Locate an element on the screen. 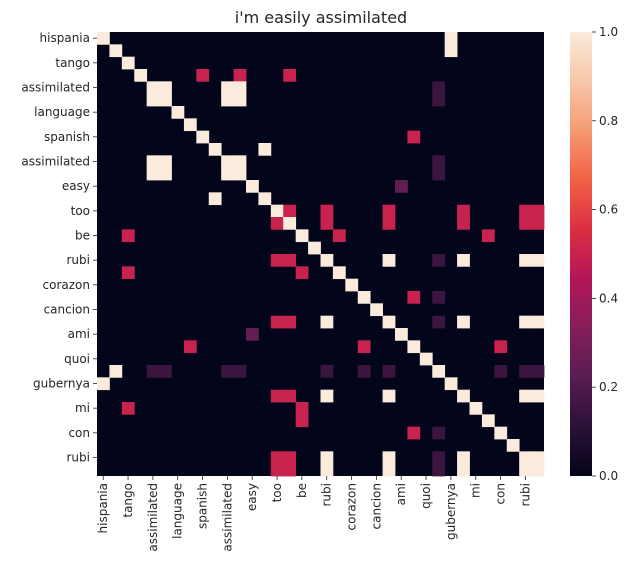  x-tick-label: easy is located at coordinates (252, 497).